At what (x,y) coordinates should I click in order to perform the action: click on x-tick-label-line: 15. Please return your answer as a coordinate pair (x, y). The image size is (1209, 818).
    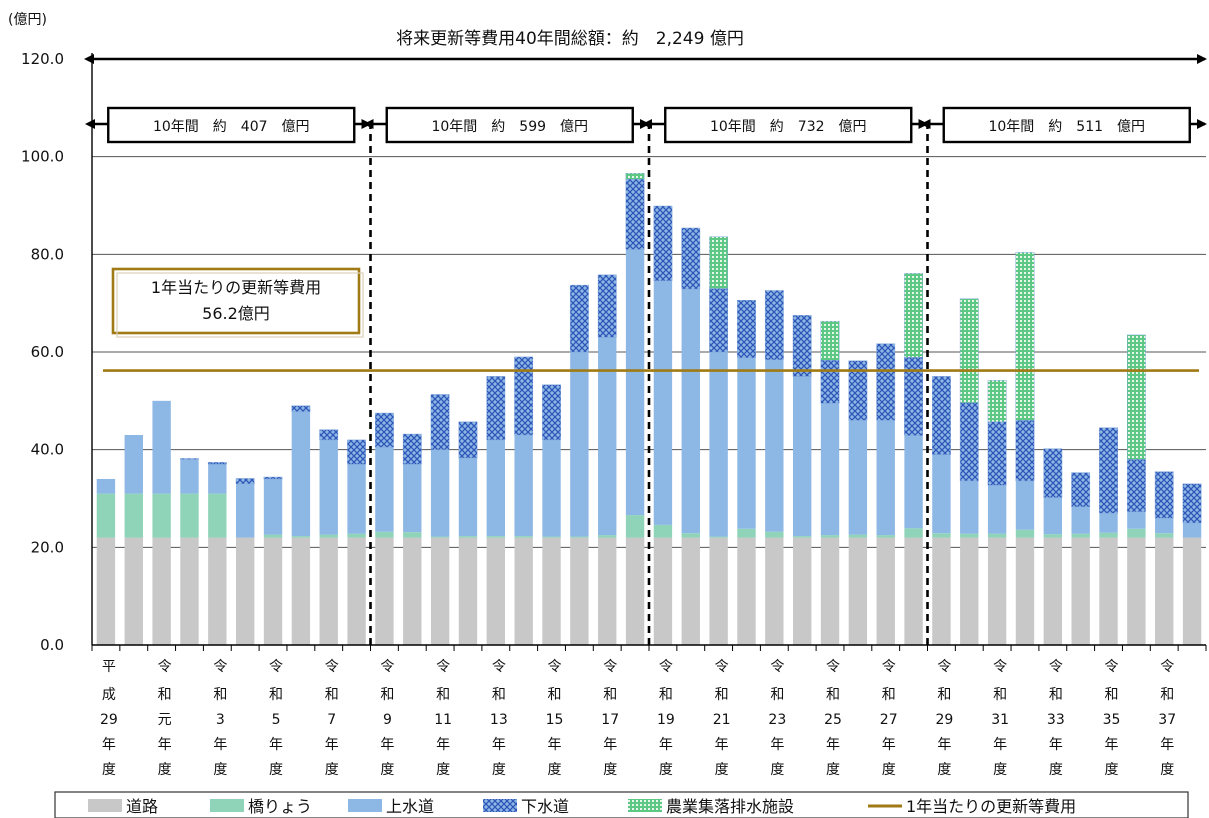
    Looking at the image, I should click on (555, 720).